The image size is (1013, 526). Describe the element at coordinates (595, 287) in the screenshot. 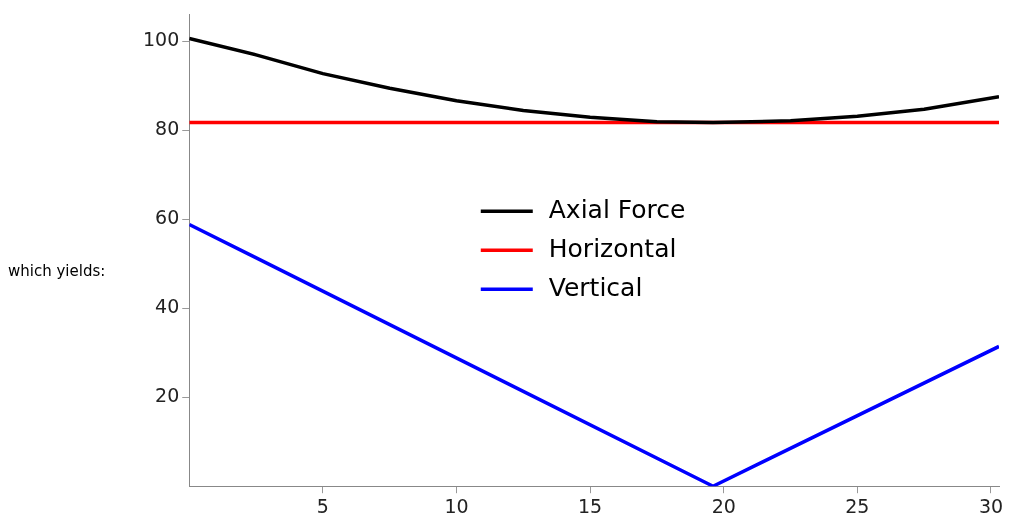

I see `legend-label: Vertical` at that location.